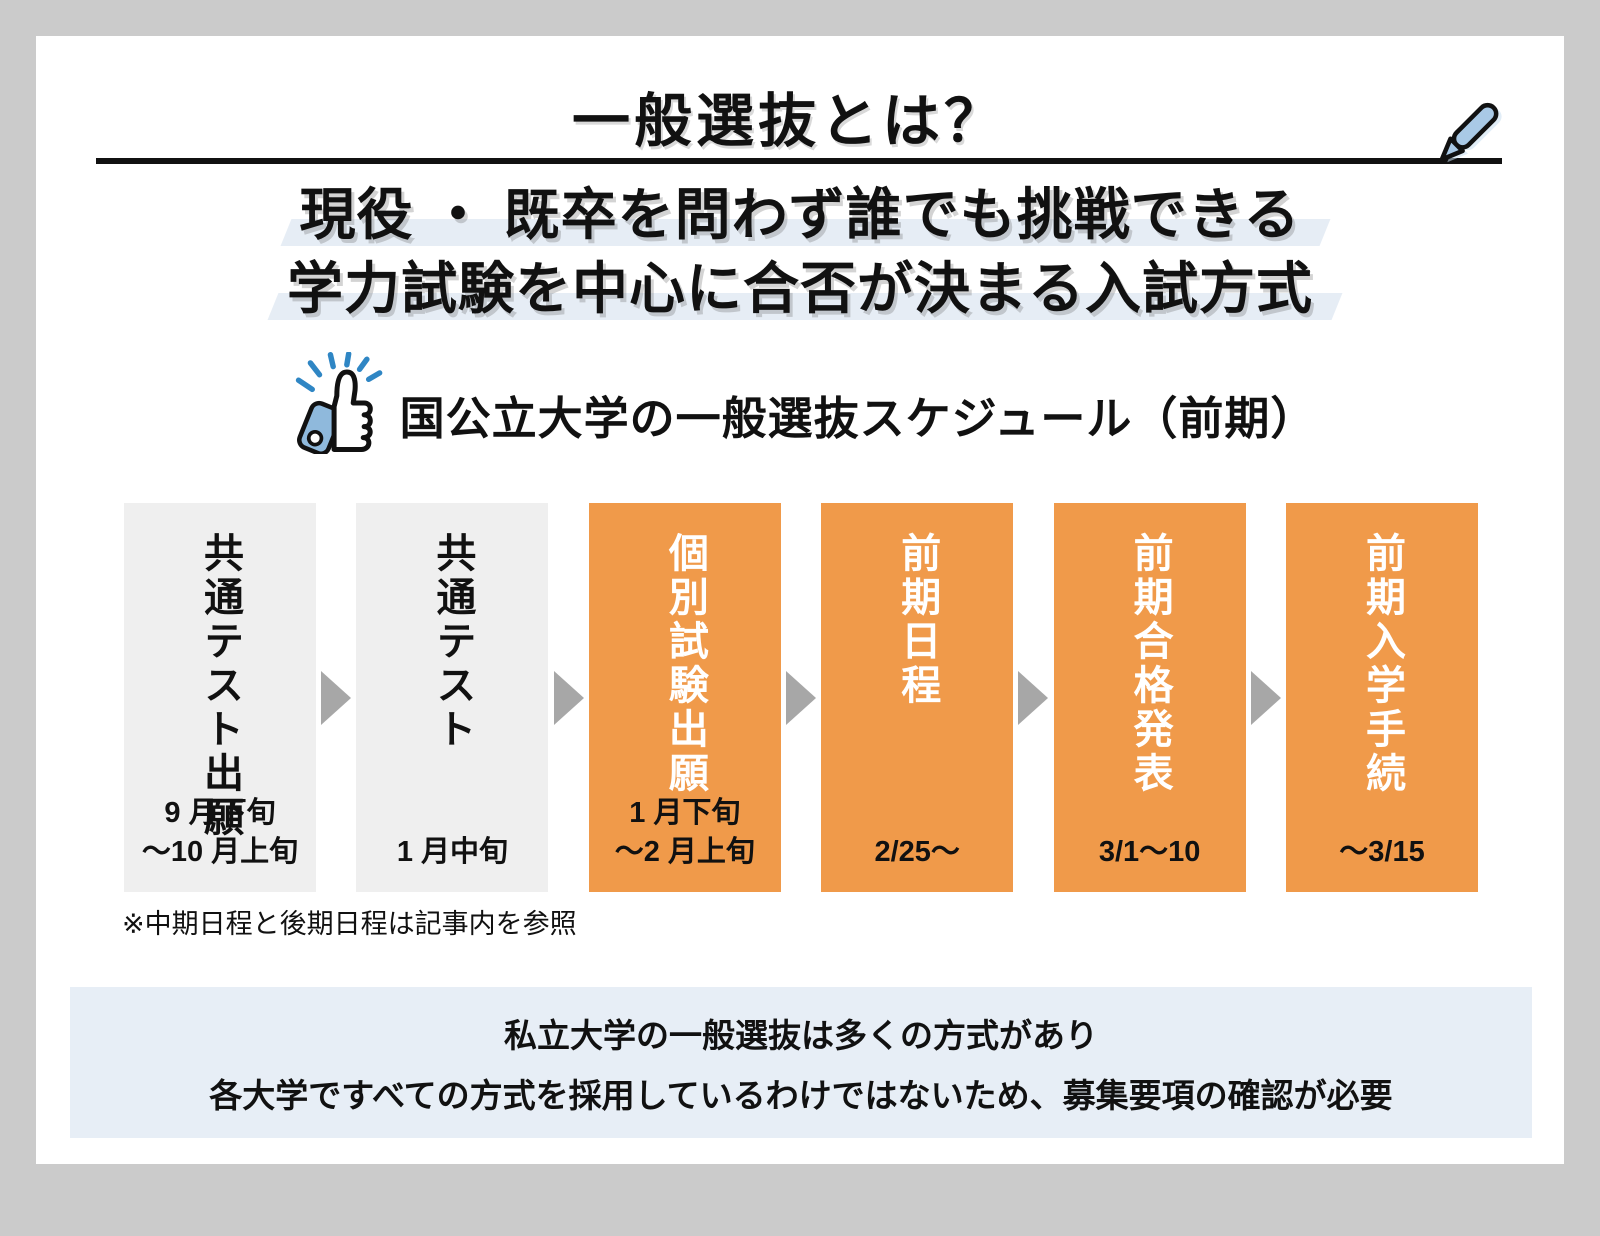 This screenshot has width=1600, height=1236. What do you see at coordinates (1382, 851) in the screenshot?
I see `flow-step-date: 〜3/15` at bounding box center [1382, 851].